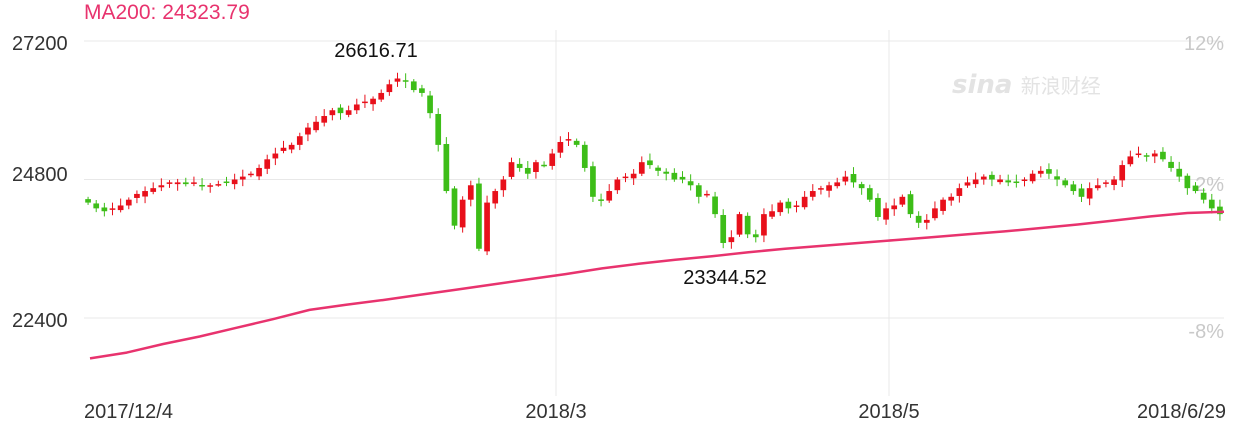  What do you see at coordinates (555, 411) in the screenshot?
I see `x-tick-label: 2018/3` at bounding box center [555, 411].